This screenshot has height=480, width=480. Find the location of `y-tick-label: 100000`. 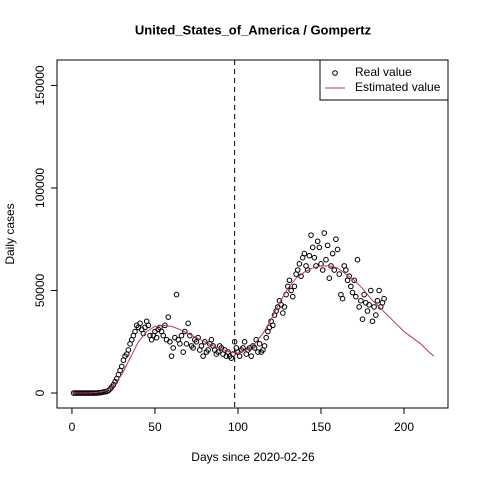

y-tick-label: 100000 is located at coordinates (40, 188).